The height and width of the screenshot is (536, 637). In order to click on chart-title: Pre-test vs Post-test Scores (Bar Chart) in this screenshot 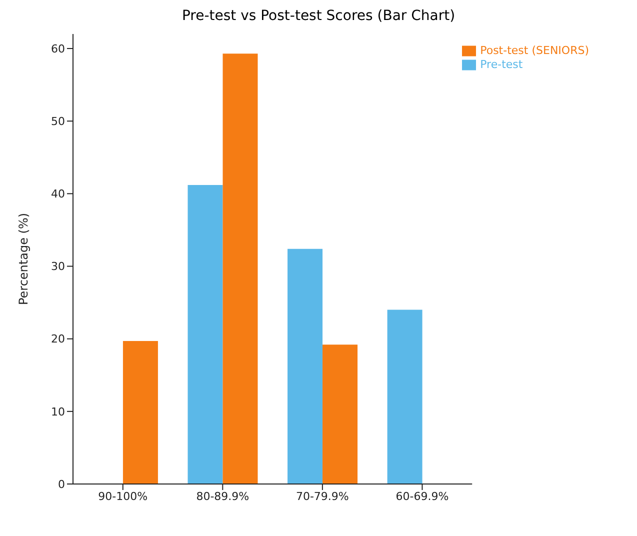, I will do `click(318, 16)`.